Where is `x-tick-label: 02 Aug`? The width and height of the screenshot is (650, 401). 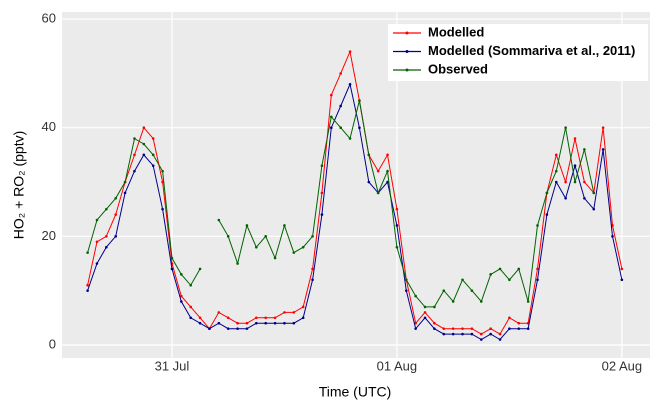
x-tick-label: 02 Aug is located at coordinates (622, 365).